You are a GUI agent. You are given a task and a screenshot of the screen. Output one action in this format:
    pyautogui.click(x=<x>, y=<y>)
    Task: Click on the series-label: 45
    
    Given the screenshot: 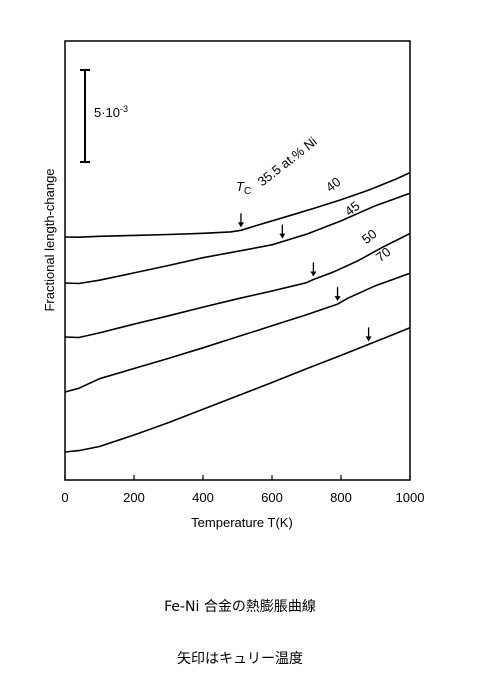 What is the action you would take?
    pyautogui.click(x=352, y=208)
    